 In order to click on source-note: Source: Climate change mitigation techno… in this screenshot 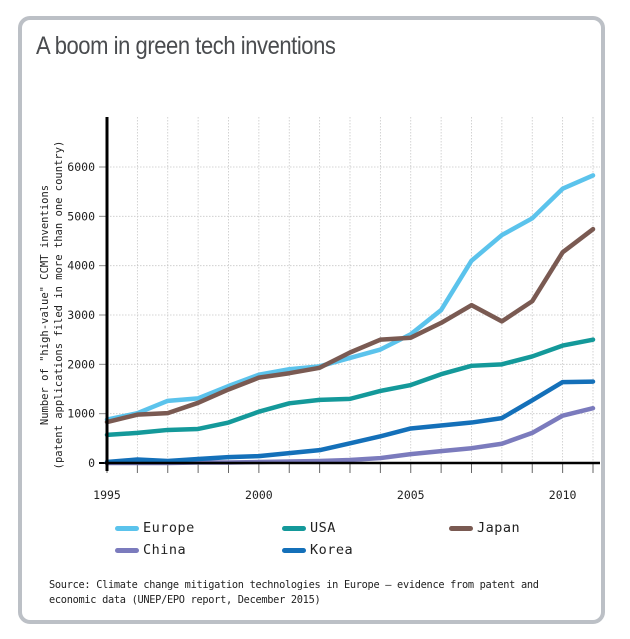, I will do `click(294, 592)`.